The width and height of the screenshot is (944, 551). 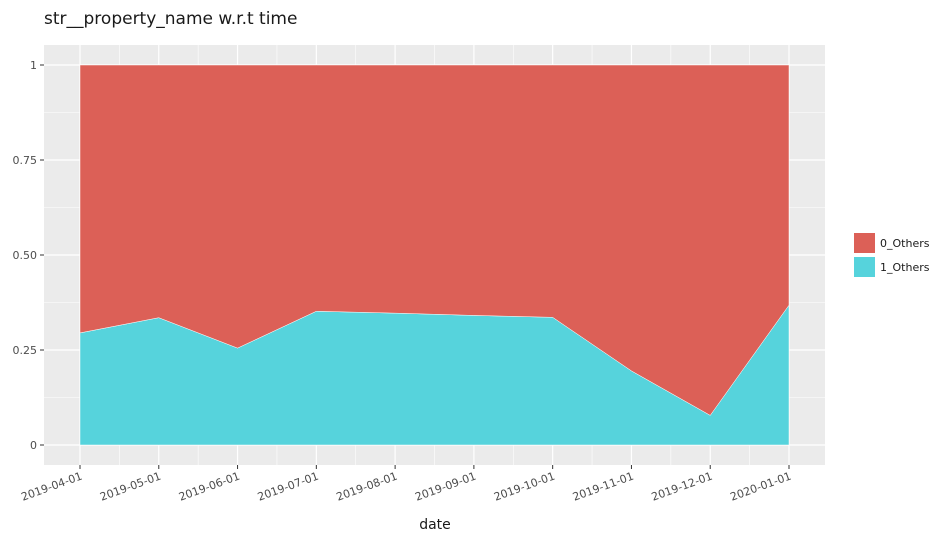 What do you see at coordinates (170, 19) in the screenshot?
I see `chart-title: str__property_name w.r.t time` at bounding box center [170, 19].